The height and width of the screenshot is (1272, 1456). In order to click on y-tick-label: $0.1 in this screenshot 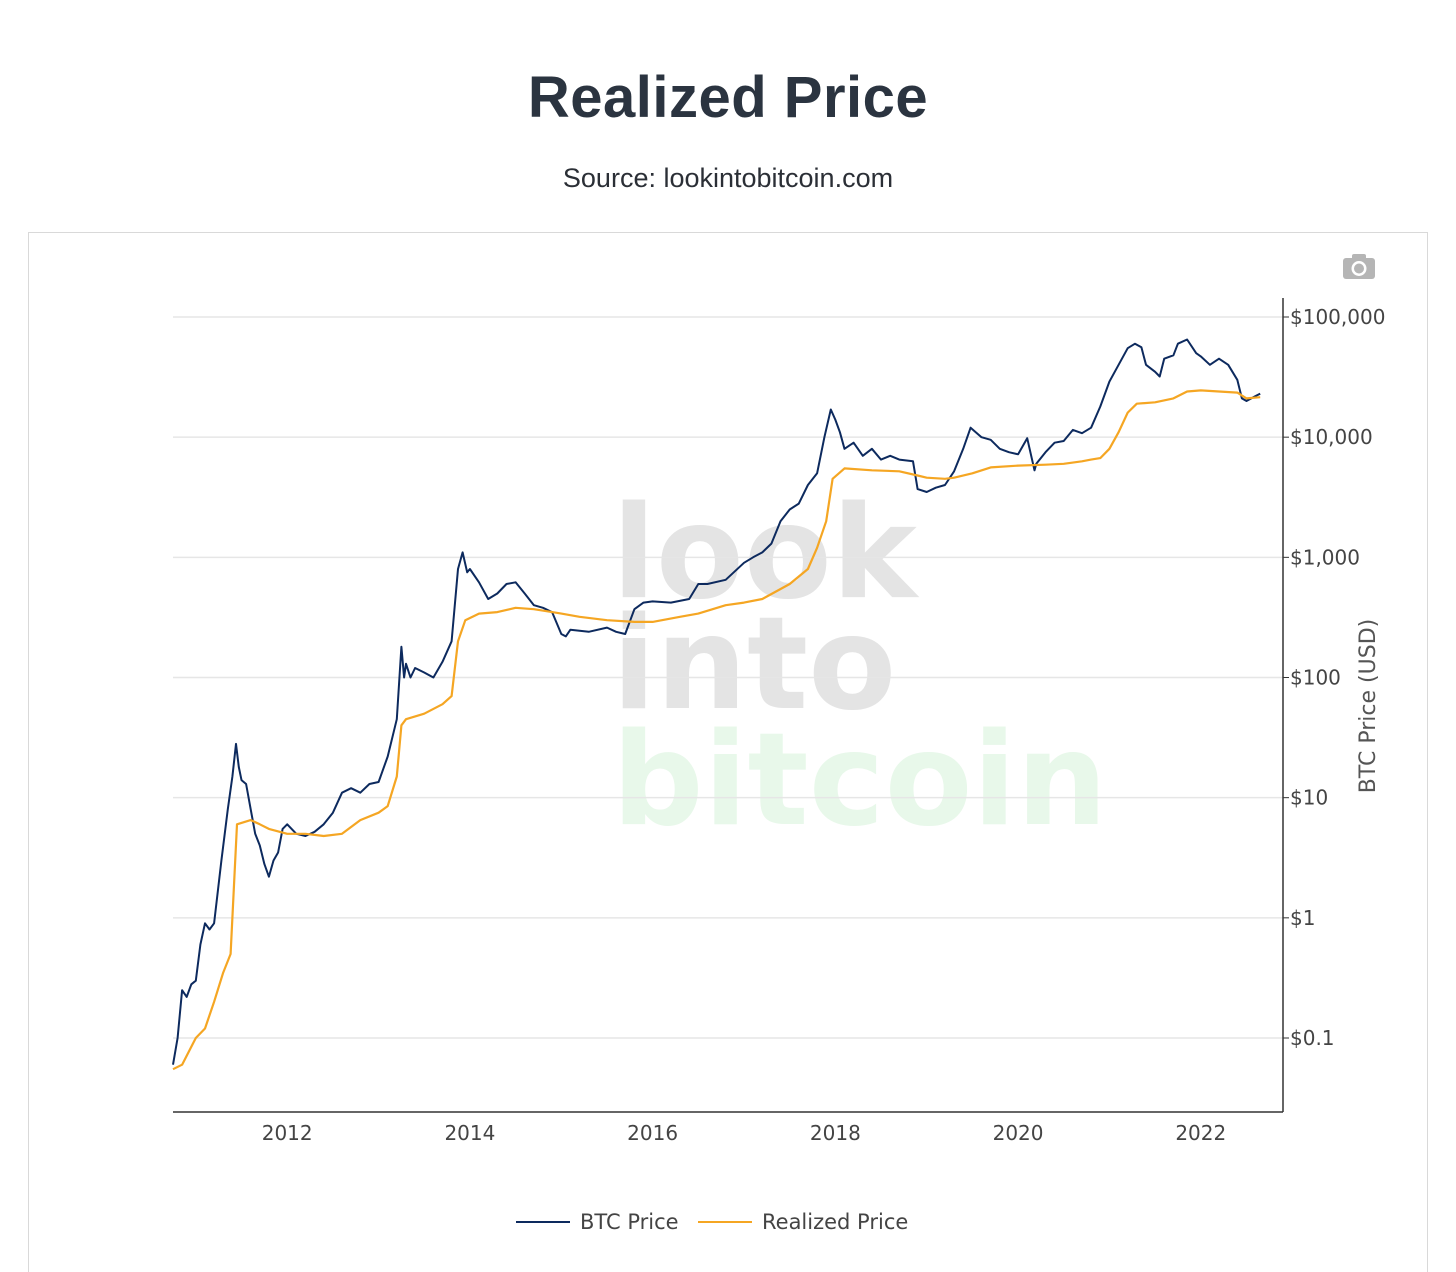, I will do `click(1312, 1038)`.